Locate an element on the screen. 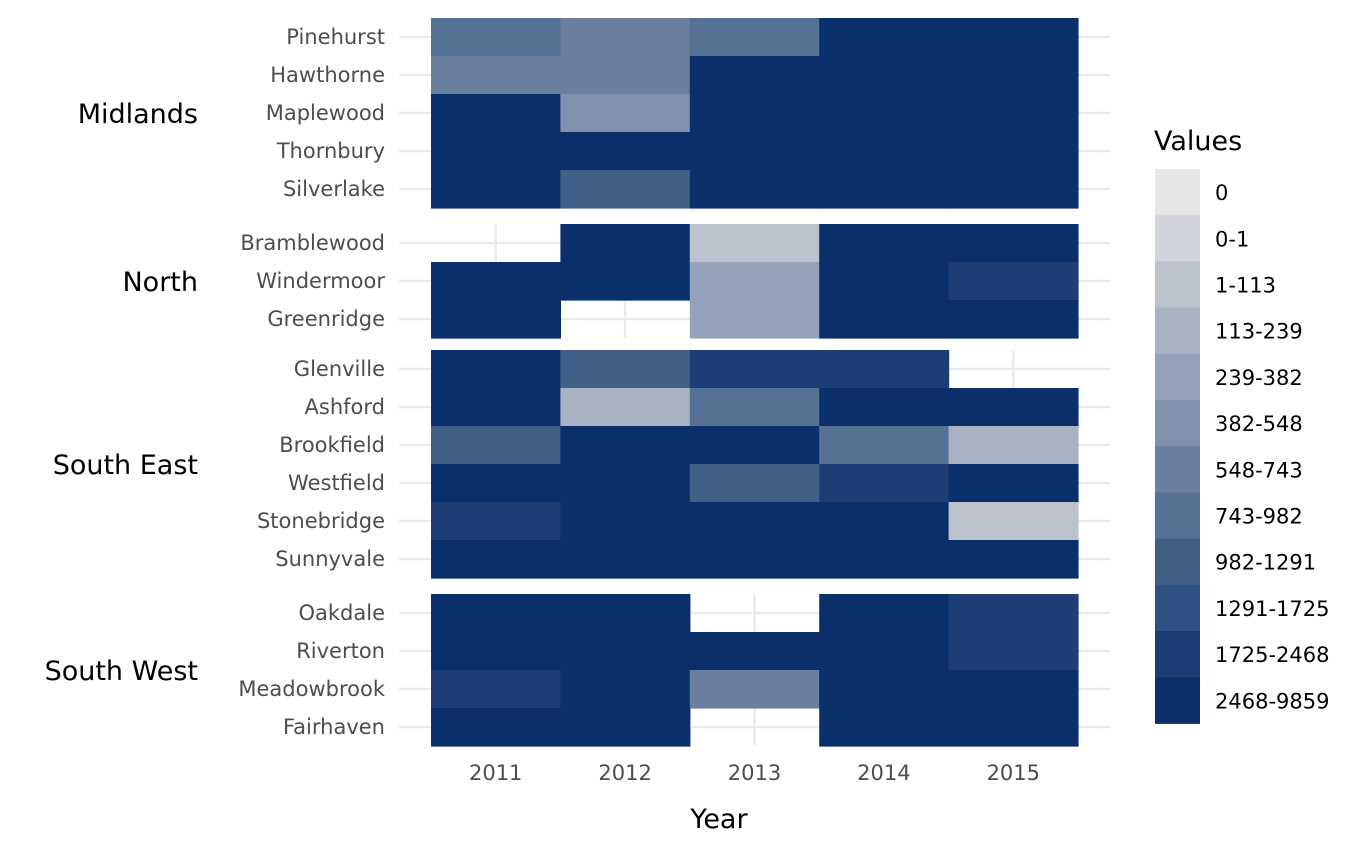  y-tick-label: Riverton is located at coordinates (340, 651).